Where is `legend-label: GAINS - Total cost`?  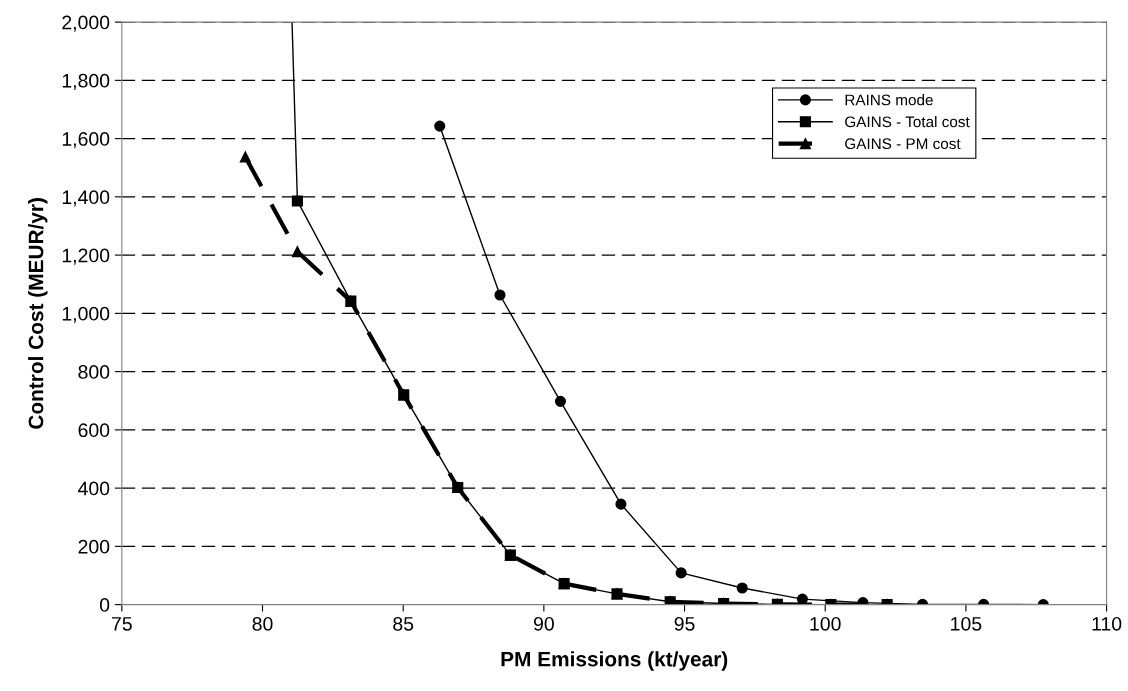 legend-label: GAINS - Total cost is located at coordinates (907, 121).